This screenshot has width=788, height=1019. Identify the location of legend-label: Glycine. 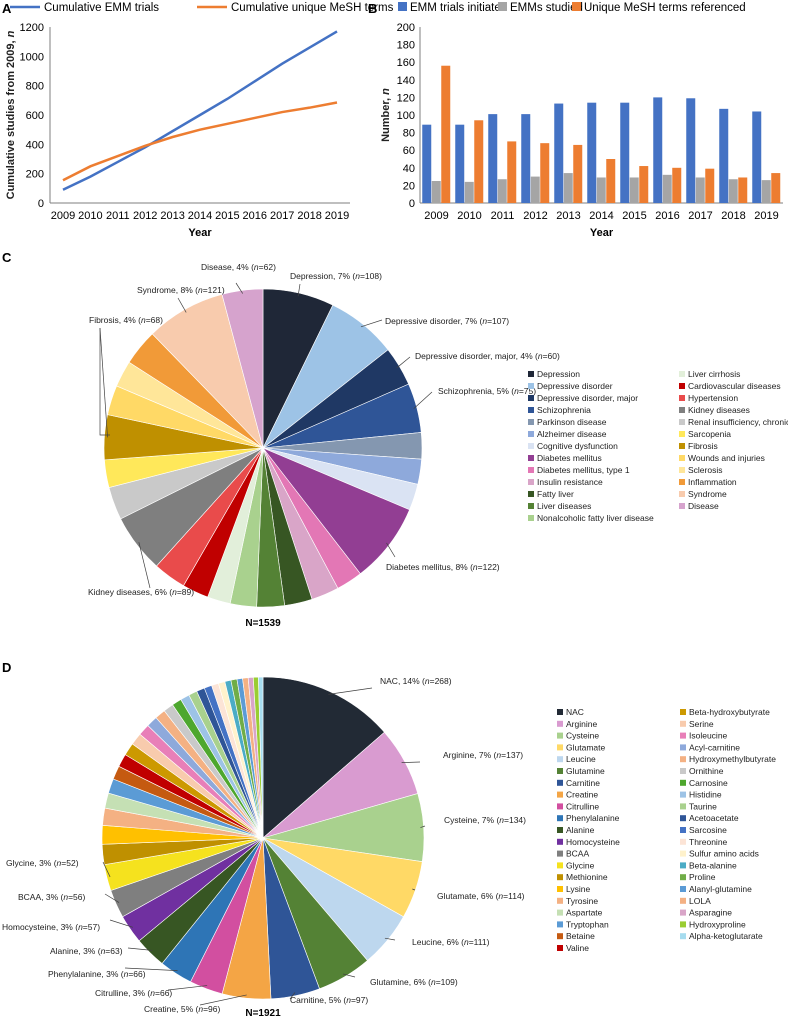
(580, 865).